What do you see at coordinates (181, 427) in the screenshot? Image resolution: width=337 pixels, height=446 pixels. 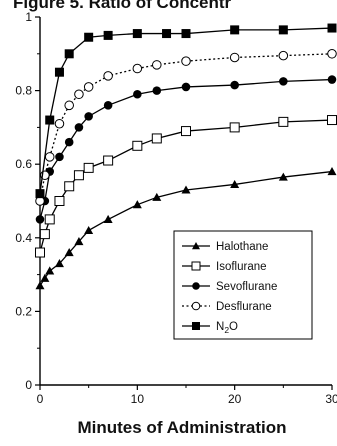 I see `x-axis-label: Minutes of Administration` at bounding box center [181, 427].